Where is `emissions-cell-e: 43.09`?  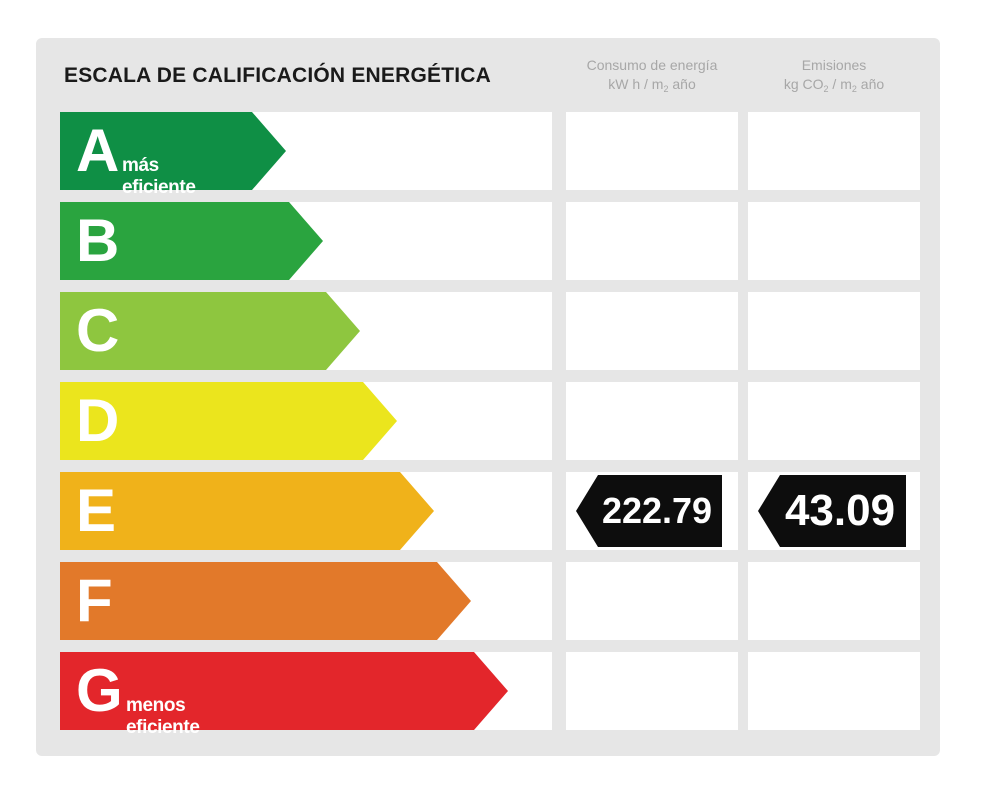 emissions-cell-e: 43.09 is located at coordinates (834, 511).